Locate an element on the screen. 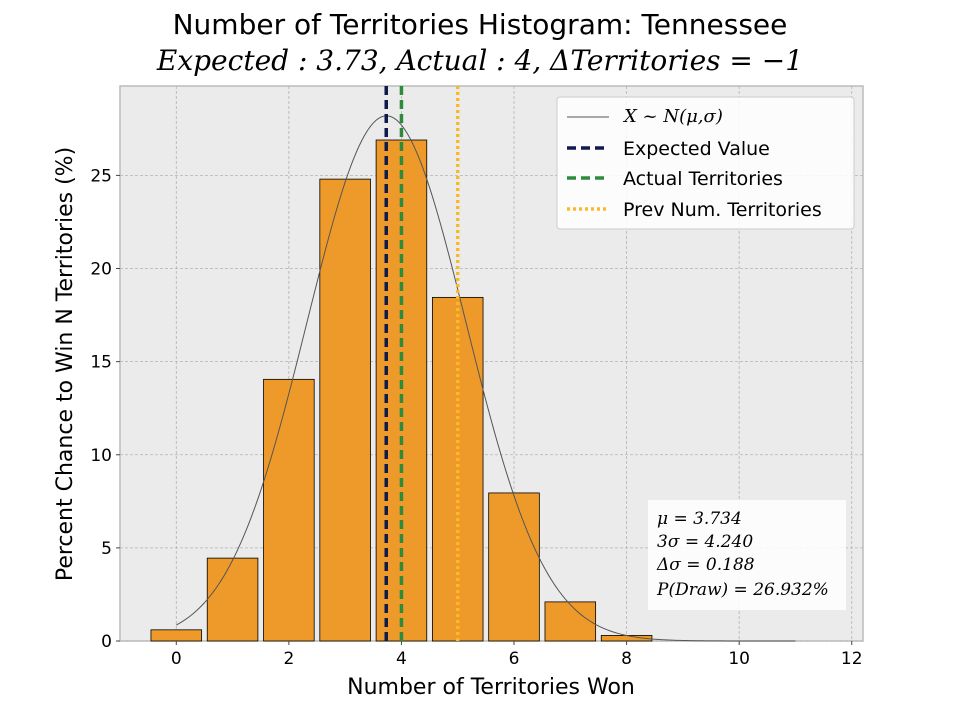 Image resolution: width=960 pixels, height=720 pixels. legend-actual-label: Actual Territories is located at coordinates (703, 179).